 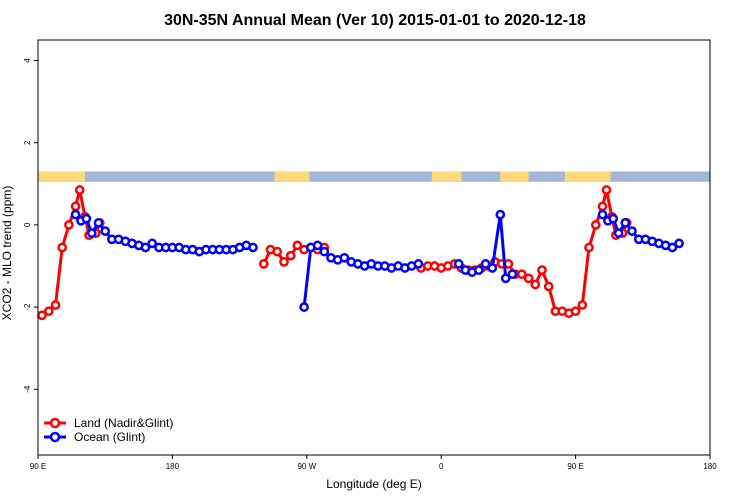 I want to click on y-tick-label-2: 0, so click(x=27, y=224).